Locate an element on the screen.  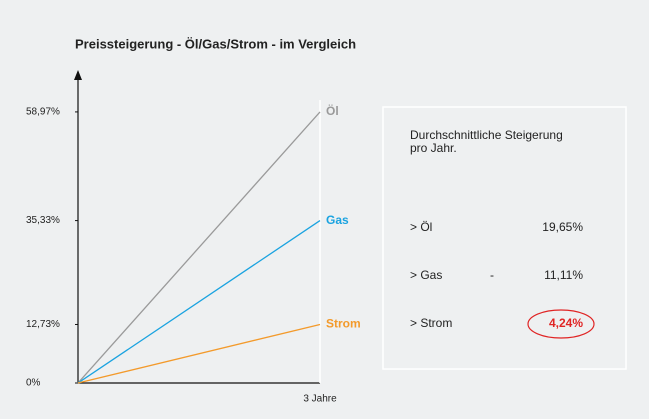
summary-value: 4,24% is located at coordinates (566, 323).